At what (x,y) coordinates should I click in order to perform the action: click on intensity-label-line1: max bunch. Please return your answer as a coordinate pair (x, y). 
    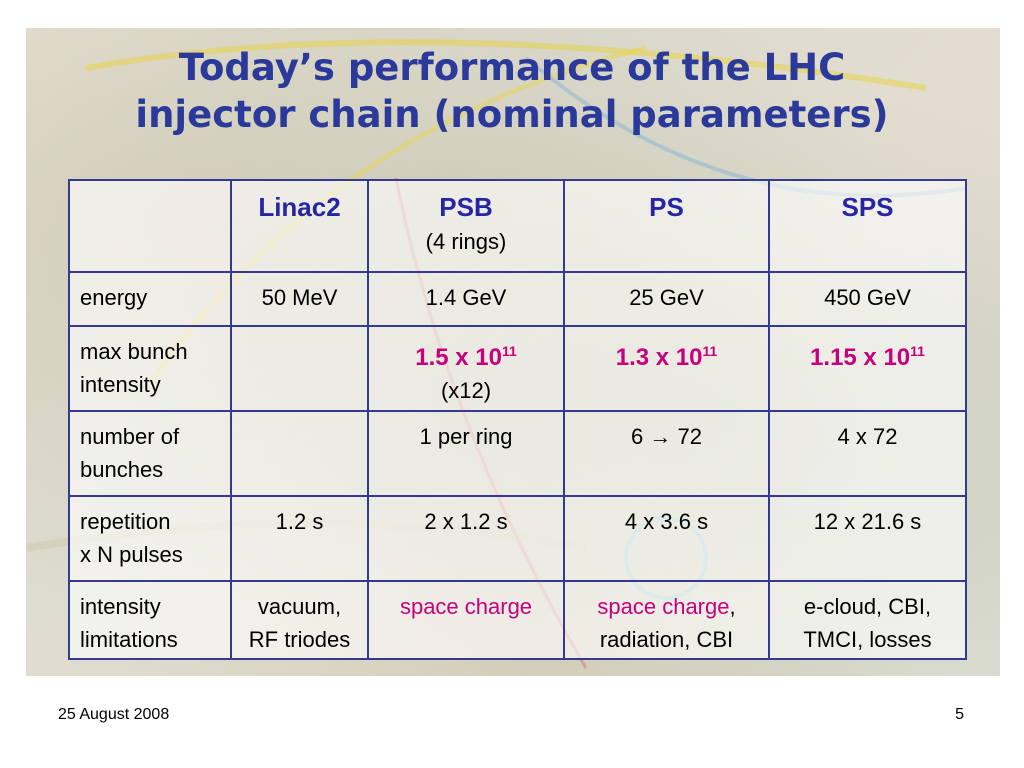
    Looking at the image, I should click on (134, 351).